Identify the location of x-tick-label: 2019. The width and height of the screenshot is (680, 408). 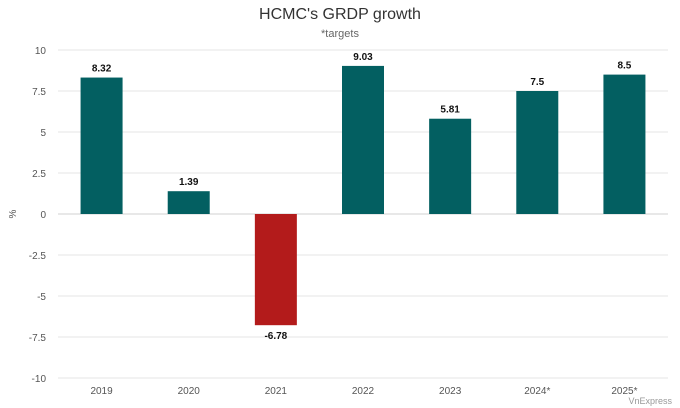
(101, 391).